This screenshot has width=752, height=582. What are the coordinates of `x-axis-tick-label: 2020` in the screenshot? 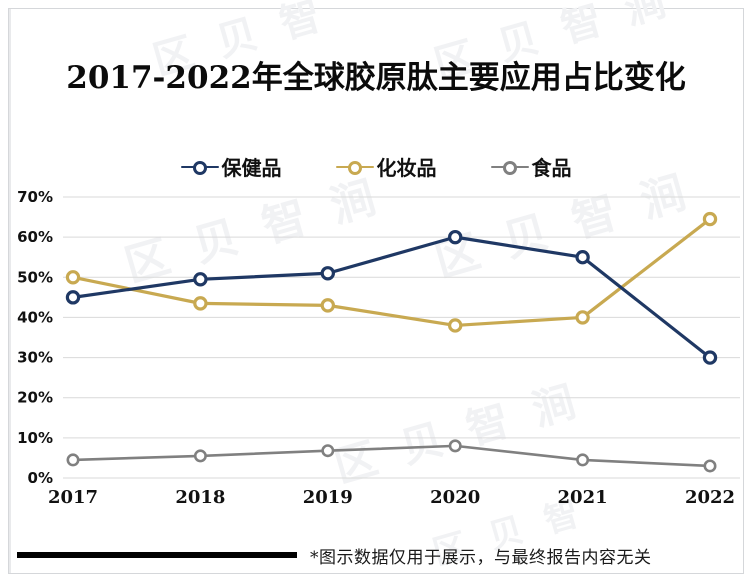 It's located at (455, 497).